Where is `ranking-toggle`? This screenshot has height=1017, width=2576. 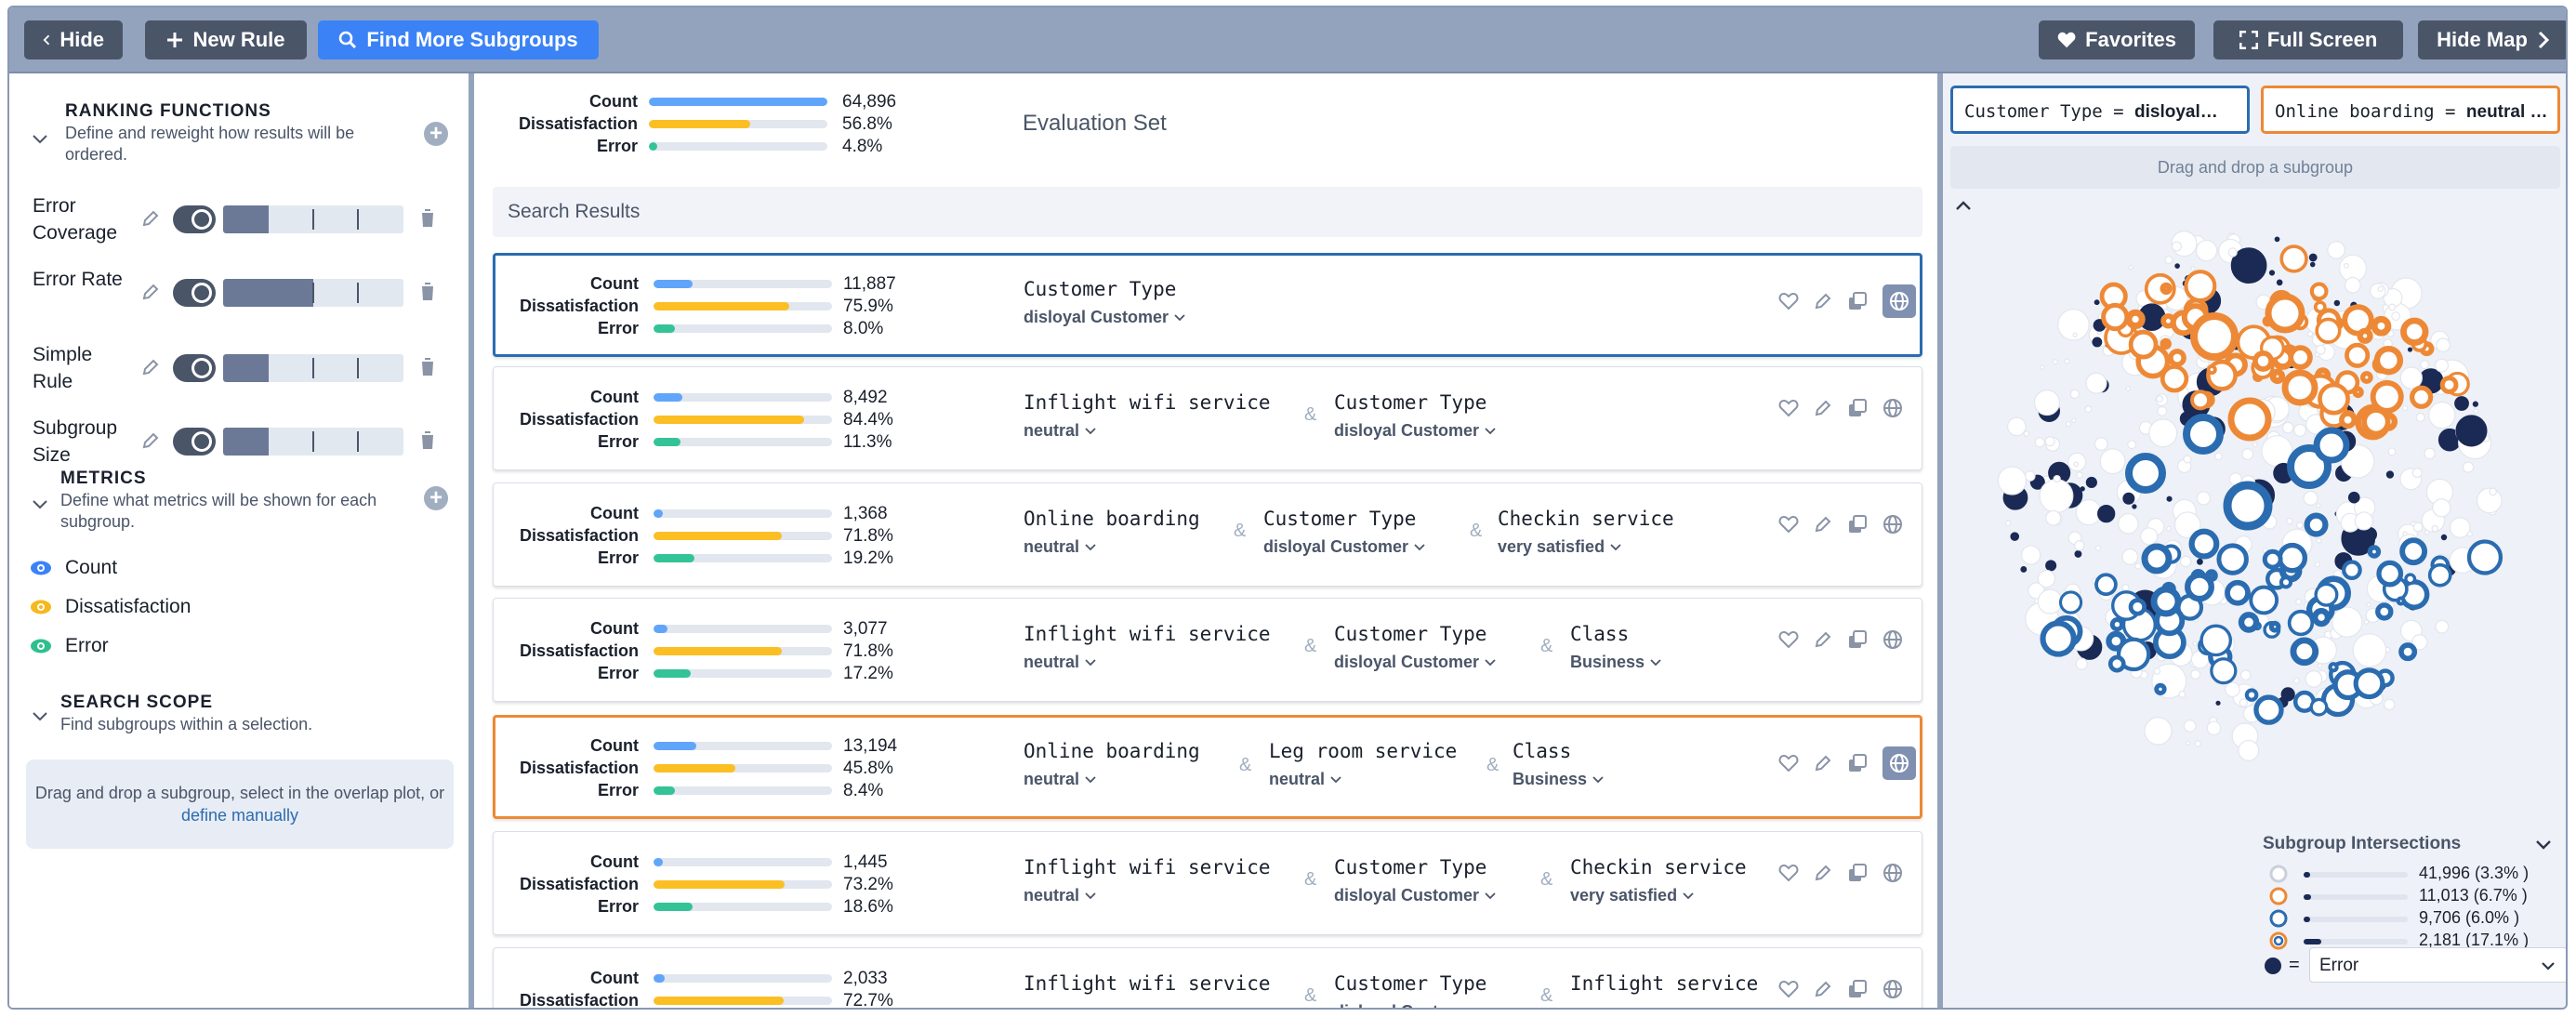
ranking-toggle is located at coordinates (194, 293).